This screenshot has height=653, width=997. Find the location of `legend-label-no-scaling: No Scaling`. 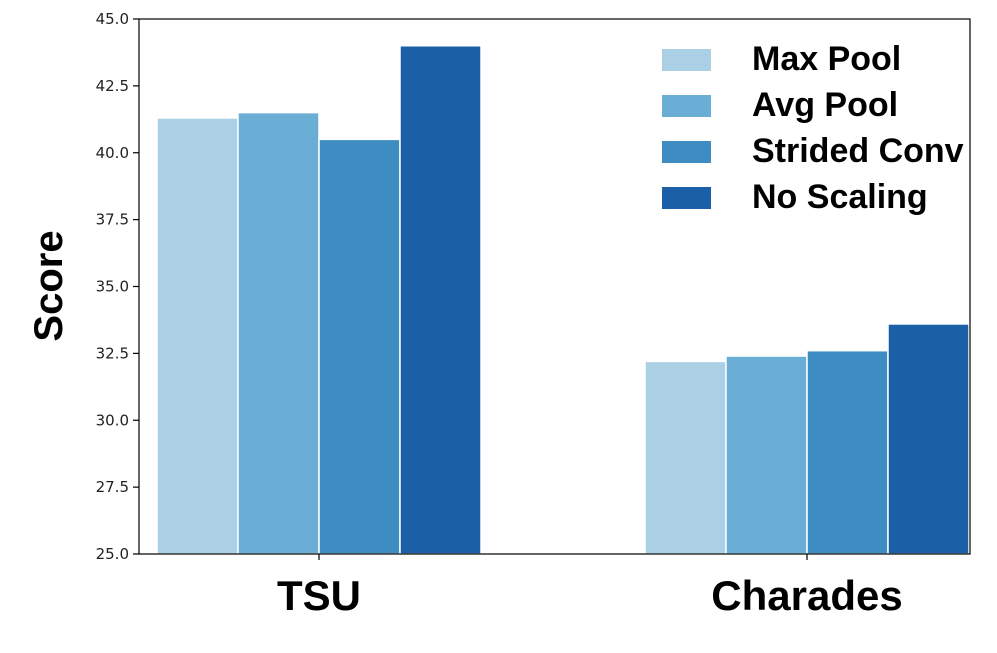

legend-label-no-scaling: No Scaling is located at coordinates (840, 197).